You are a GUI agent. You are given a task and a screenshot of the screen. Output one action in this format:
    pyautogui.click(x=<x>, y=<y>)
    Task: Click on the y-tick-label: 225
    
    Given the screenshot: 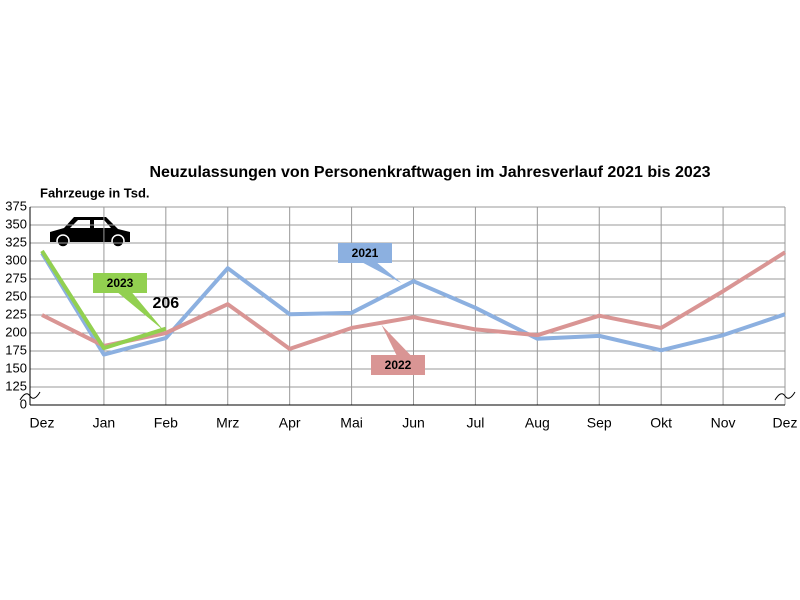 What is the action you would take?
    pyautogui.click(x=16, y=313)
    